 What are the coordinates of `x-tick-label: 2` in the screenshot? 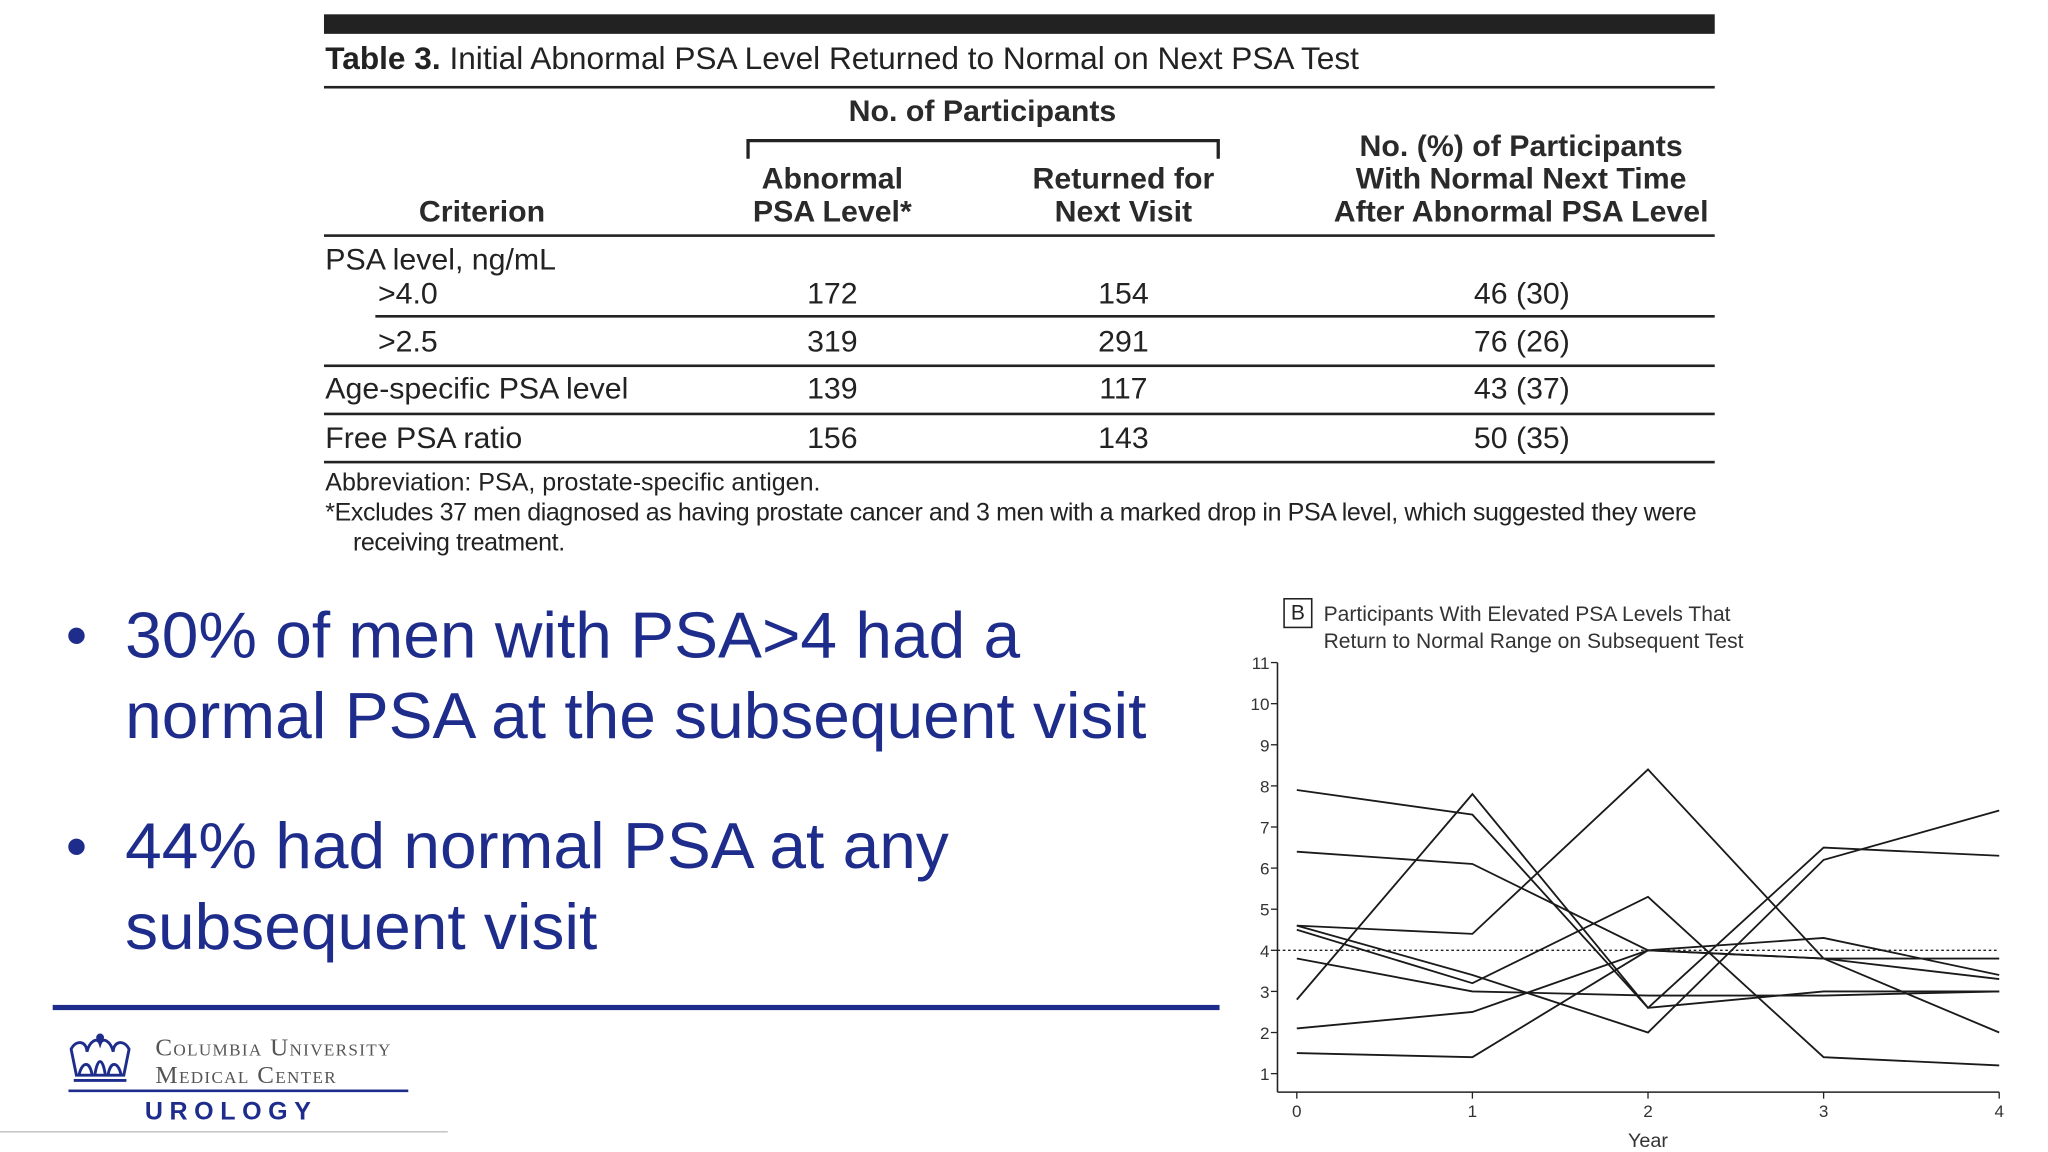 It's located at (1648, 1111).